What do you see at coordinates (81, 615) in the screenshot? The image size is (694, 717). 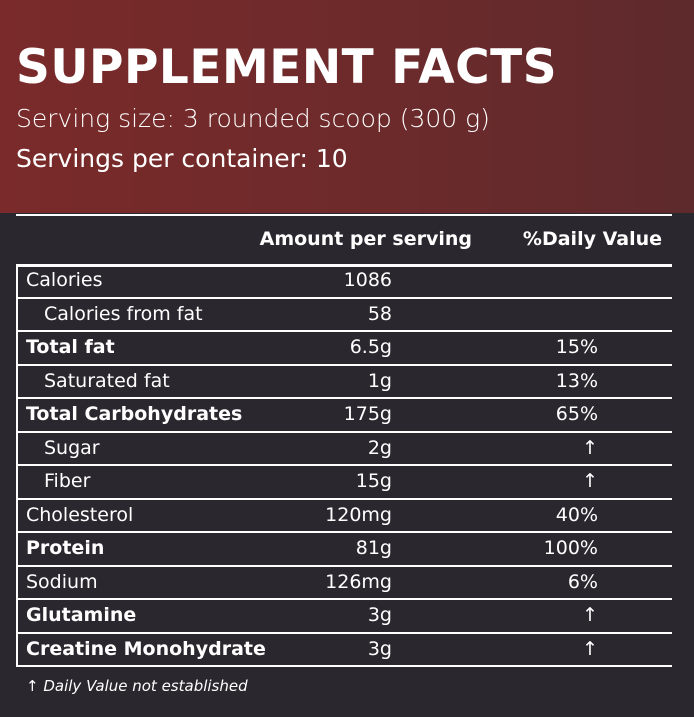 I see `row-label: Glutamine` at bounding box center [81, 615].